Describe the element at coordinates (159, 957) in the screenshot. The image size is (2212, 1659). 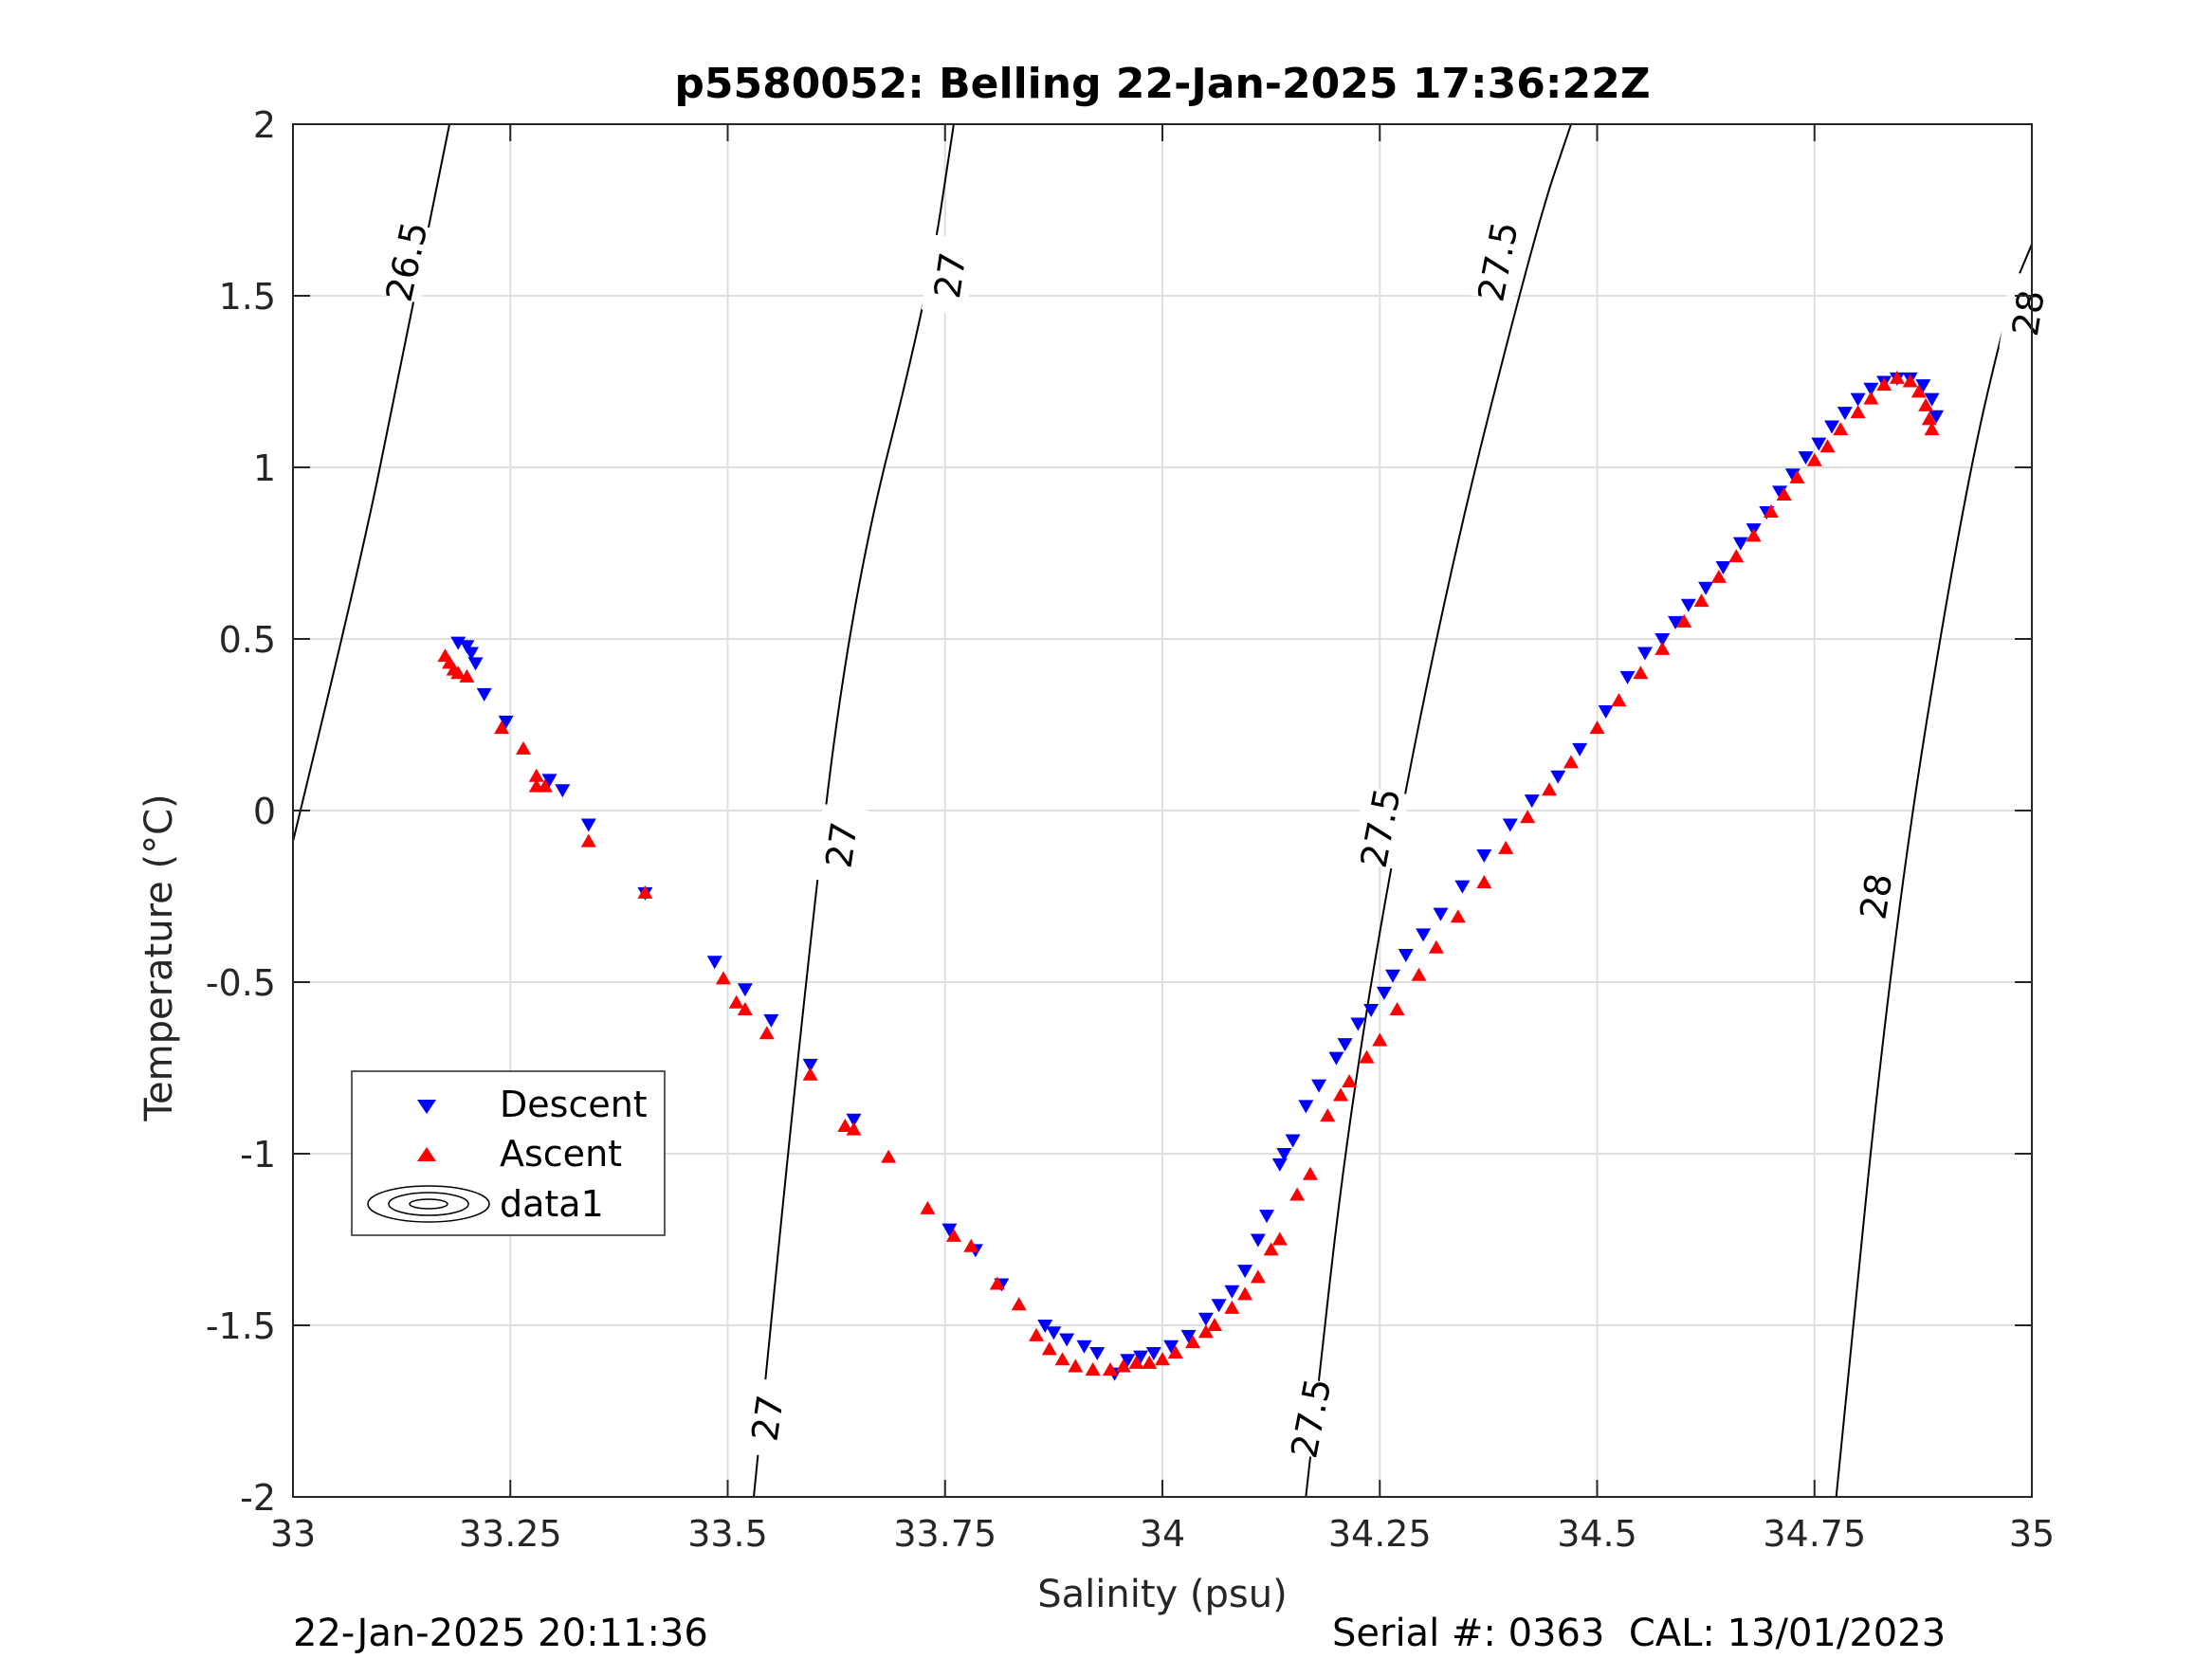
I see `y-axis-label: Temperature (°C)` at that location.